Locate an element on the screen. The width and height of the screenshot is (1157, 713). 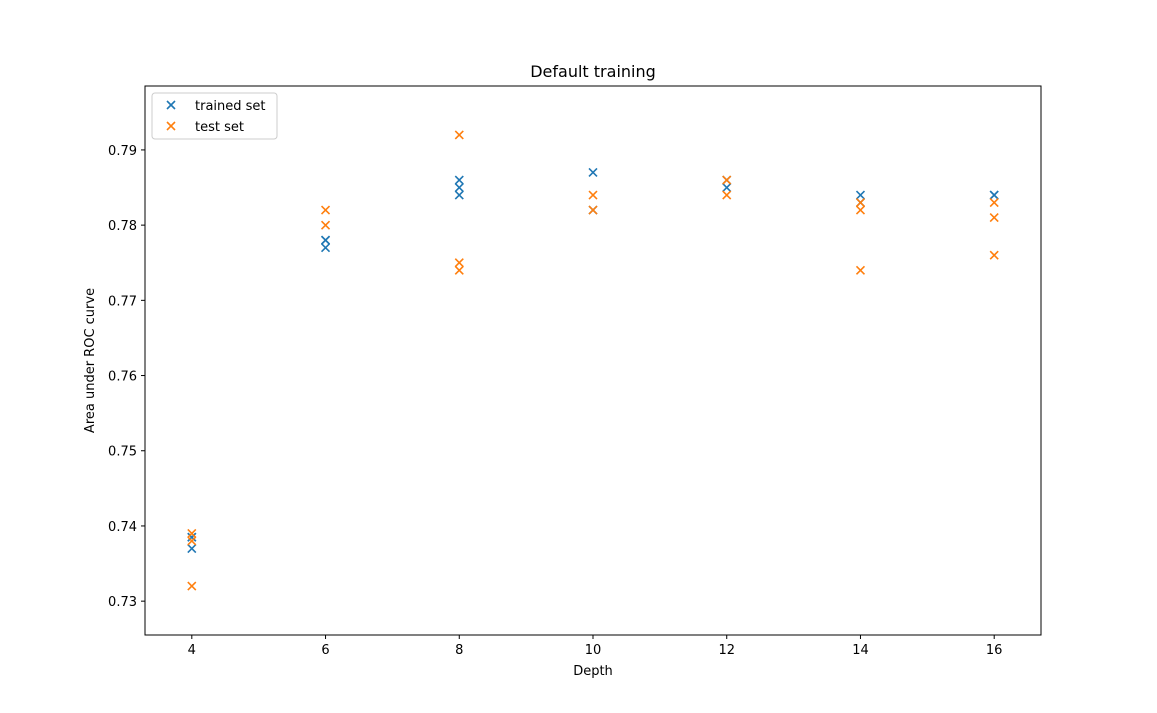
y-tick-label: 0.77 is located at coordinates (122, 301).